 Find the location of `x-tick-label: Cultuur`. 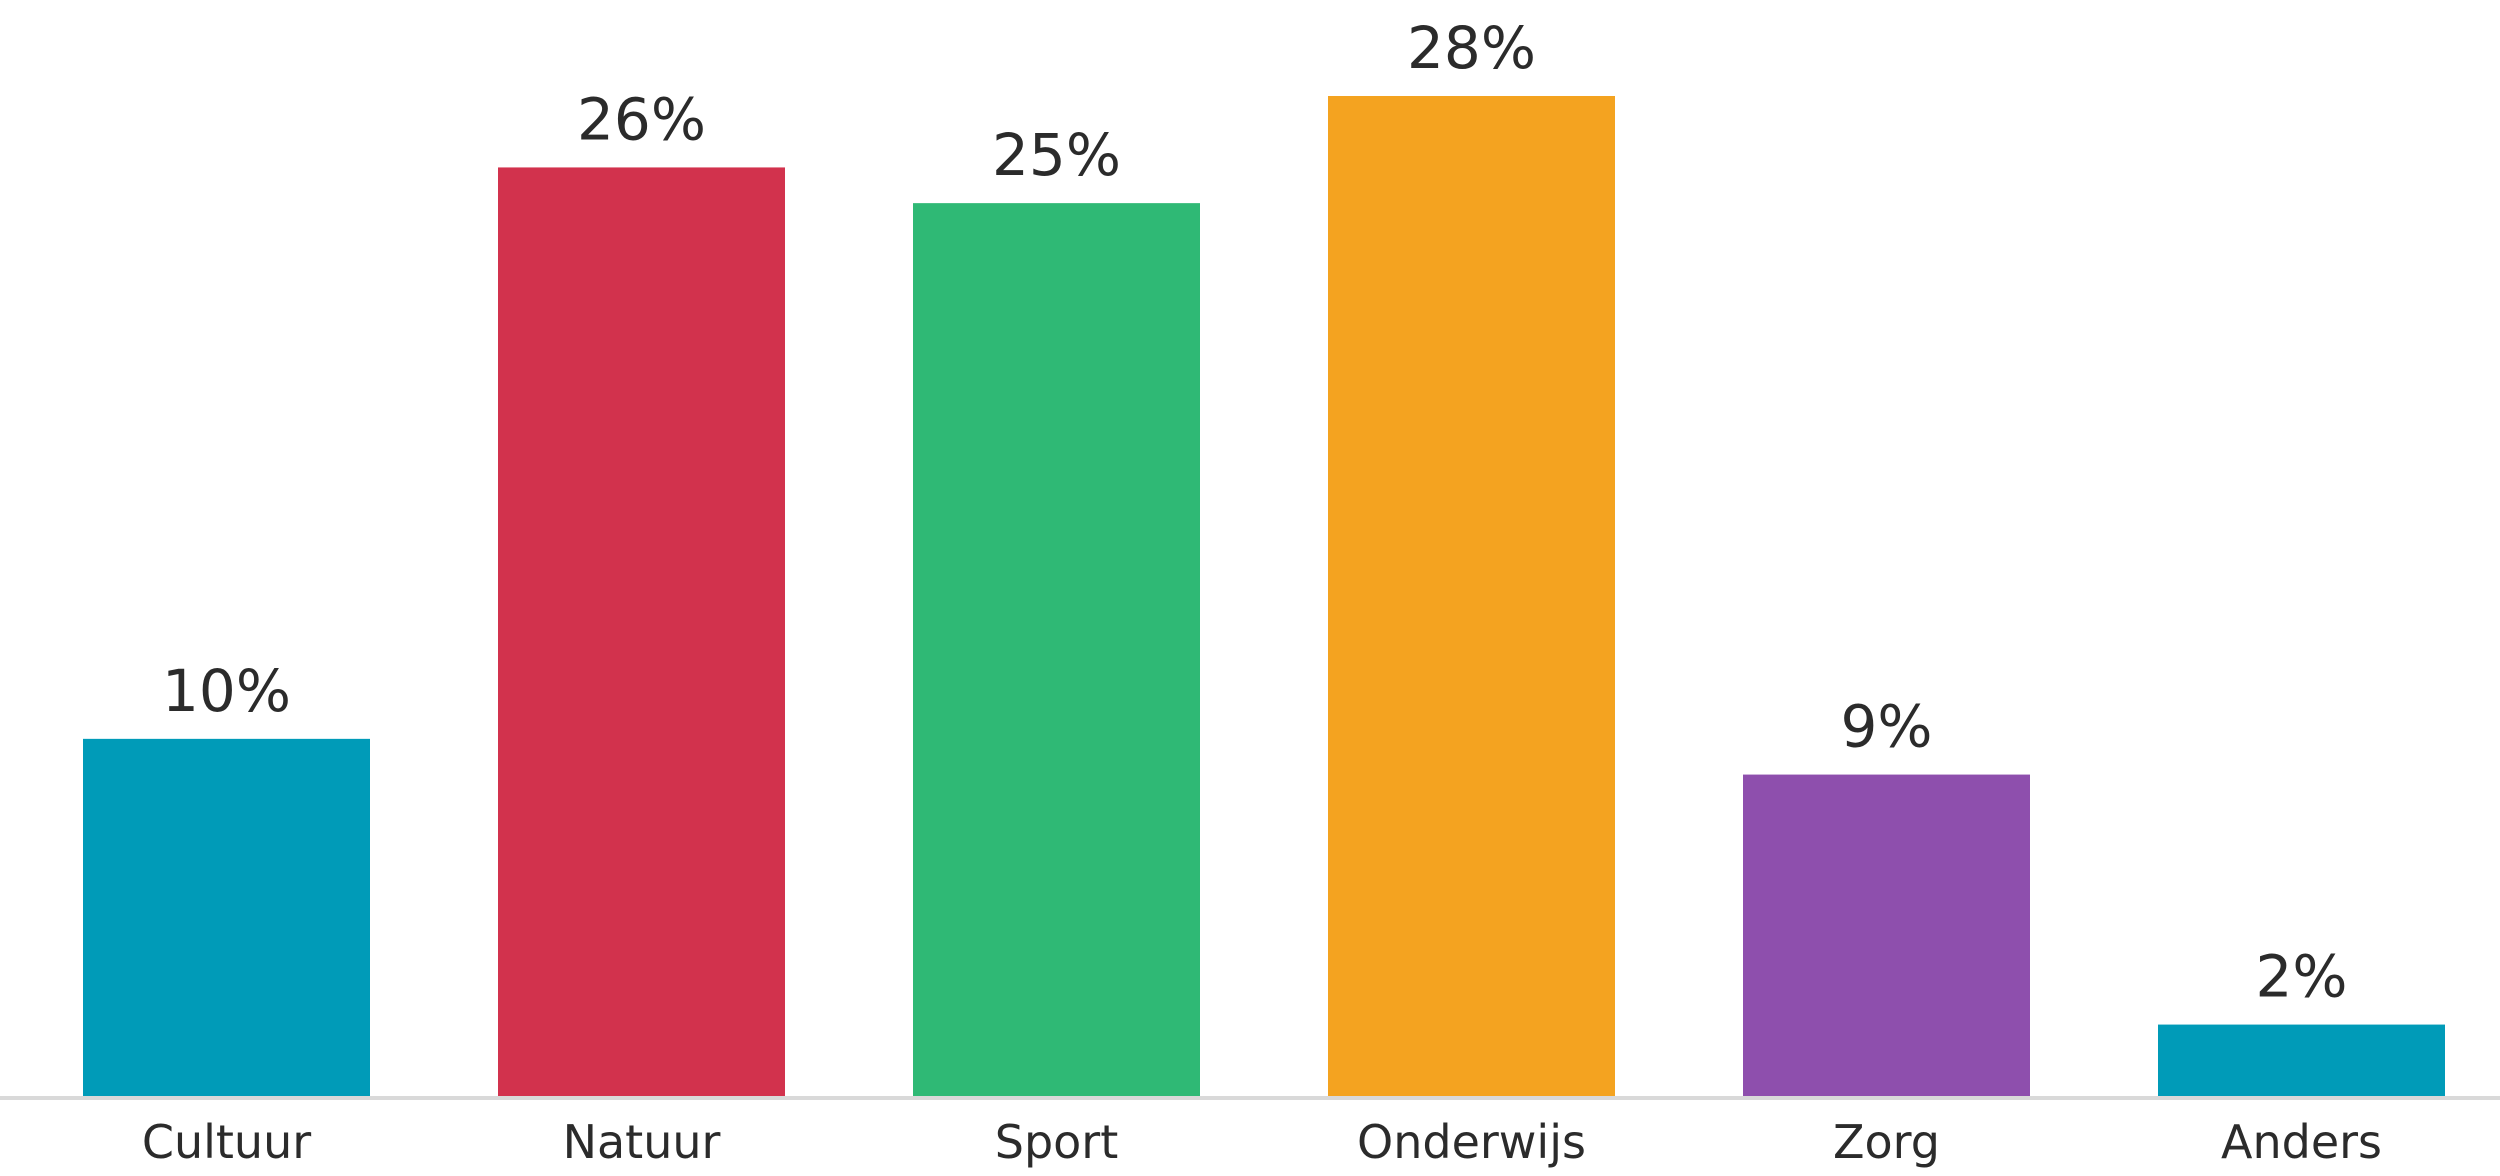

x-tick-label: Cultuur is located at coordinates (226, 1142).